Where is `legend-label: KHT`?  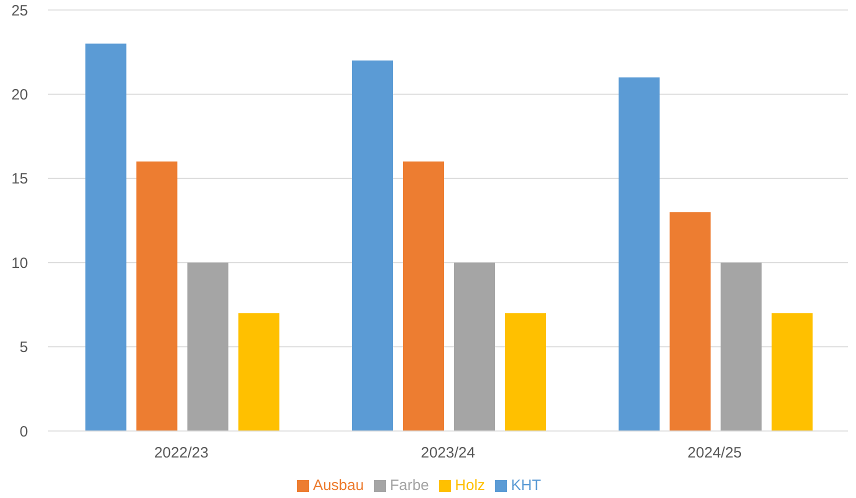
legend-label: KHT is located at coordinates (526, 485).